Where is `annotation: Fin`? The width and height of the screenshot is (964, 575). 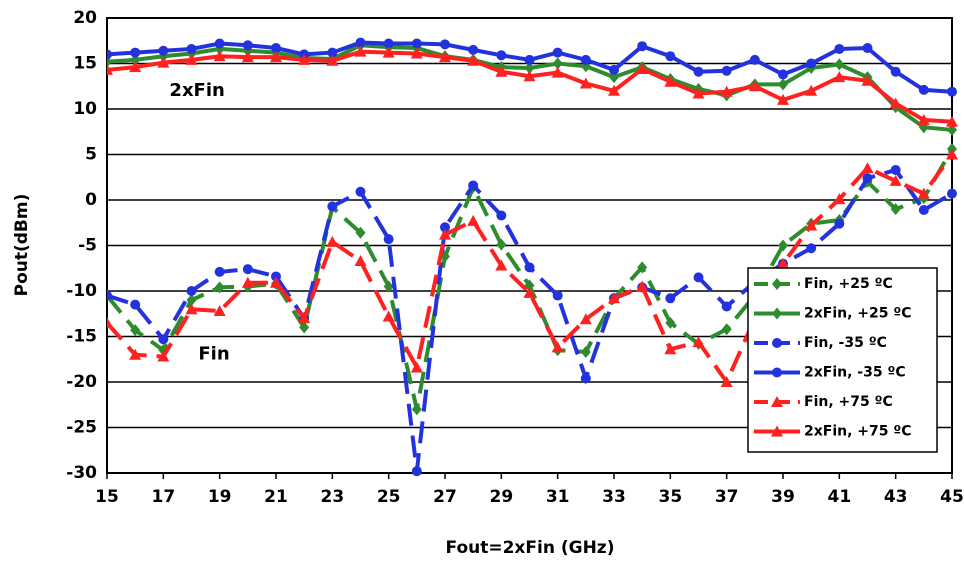 annotation: Fin is located at coordinates (213, 354).